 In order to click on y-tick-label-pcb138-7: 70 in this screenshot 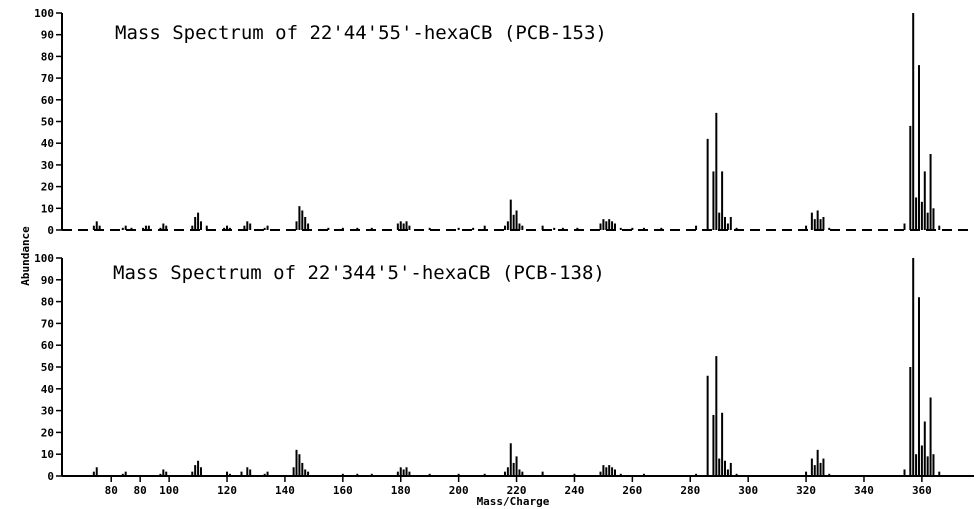, I will do `click(47, 323)`.